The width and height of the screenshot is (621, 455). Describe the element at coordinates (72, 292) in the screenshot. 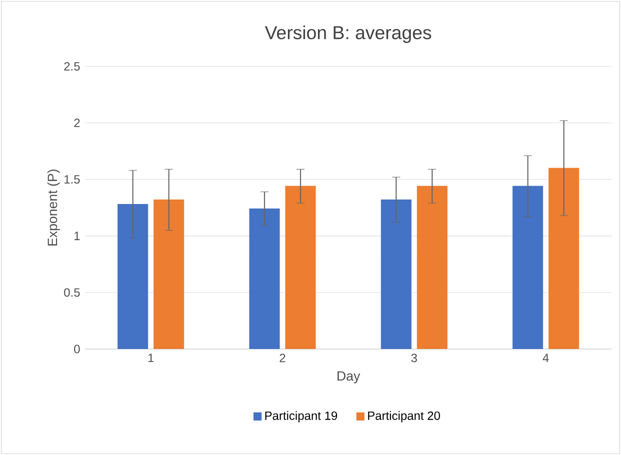

I see `y-tick-label: 0.5` at that location.